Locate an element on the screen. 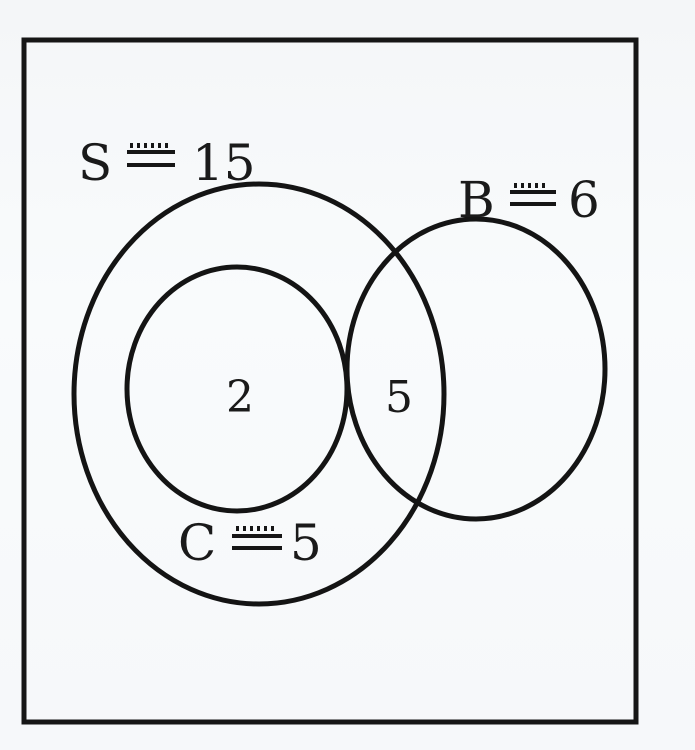  set-c-circle is located at coordinates (237, 389).